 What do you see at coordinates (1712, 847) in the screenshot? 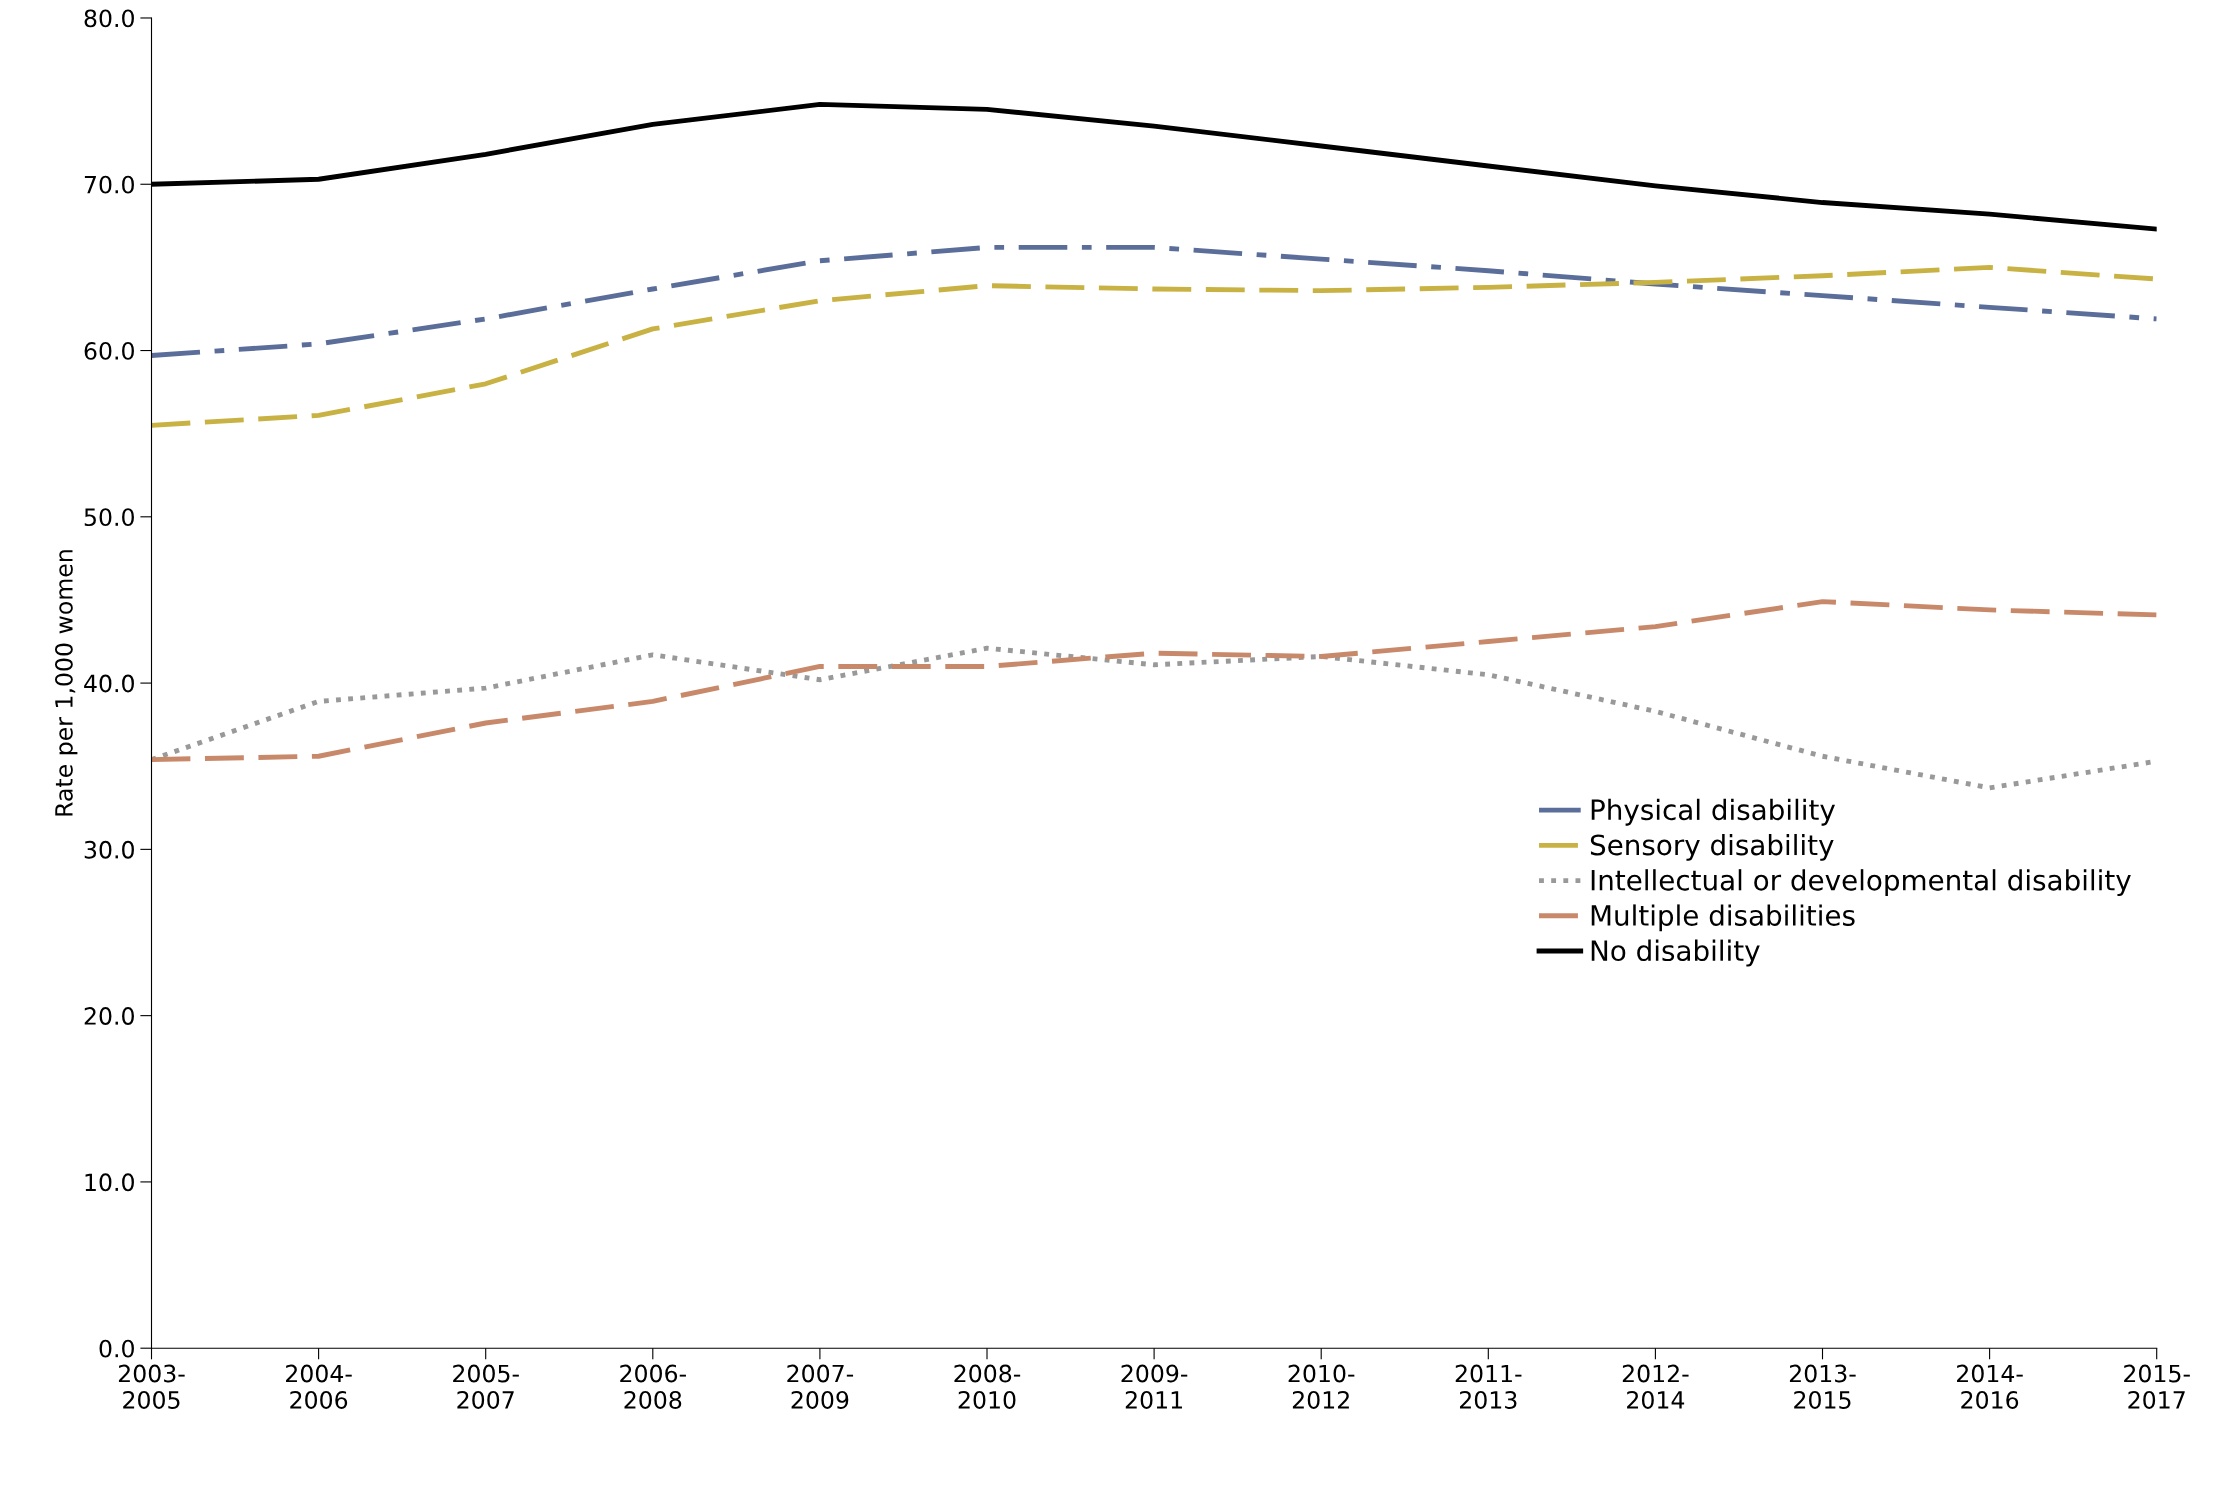
I see `legend-label: Sensory disability` at bounding box center [1712, 847].